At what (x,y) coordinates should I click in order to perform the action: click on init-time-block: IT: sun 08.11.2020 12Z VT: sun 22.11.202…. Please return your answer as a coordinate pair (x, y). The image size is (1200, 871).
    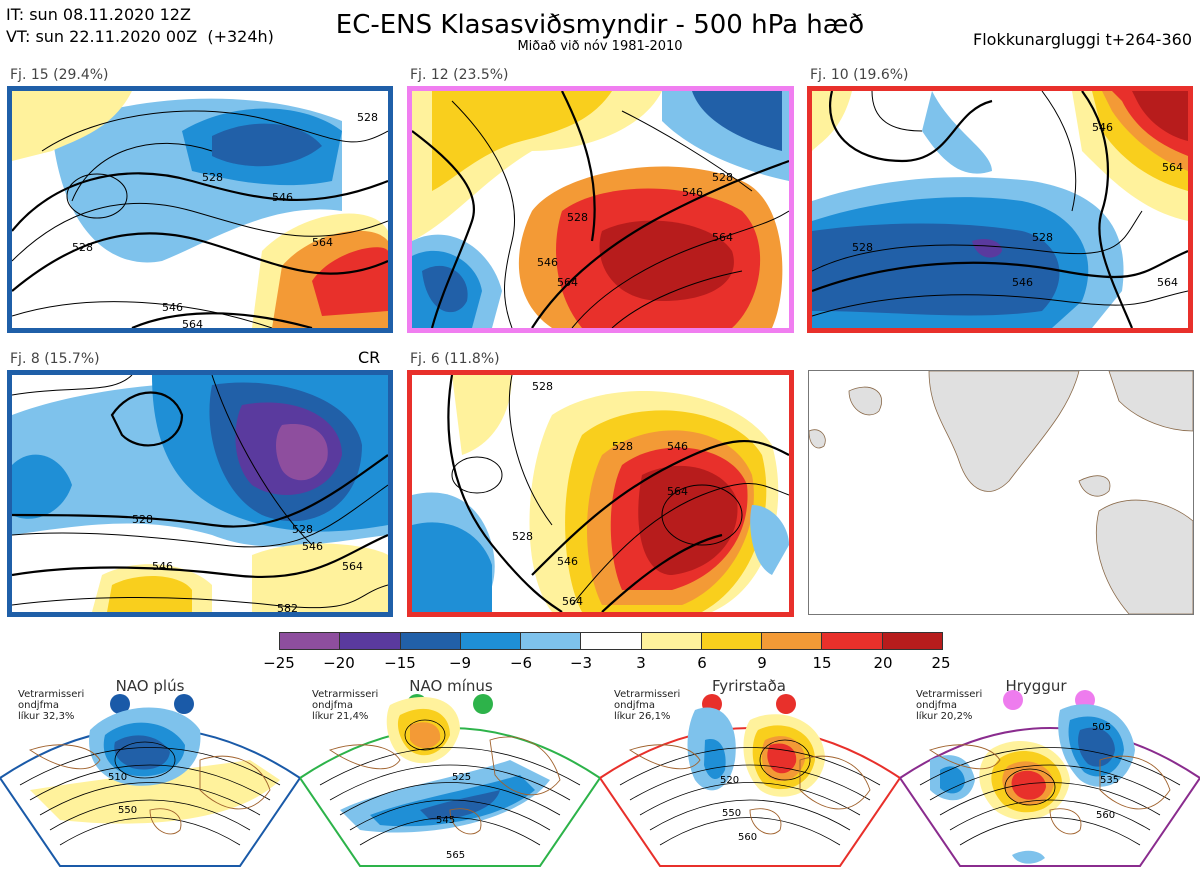
    Looking at the image, I should click on (140, 26).